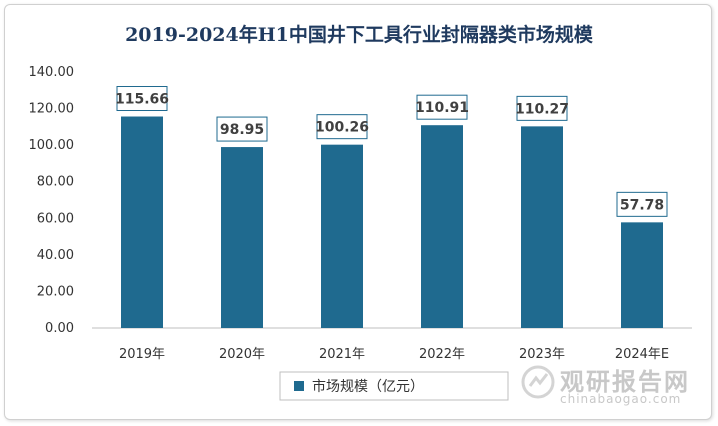 The height and width of the screenshot is (426, 718). What do you see at coordinates (368, 386) in the screenshot?
I see `legend-label: 市场规模（亿元）` at bounding box center [368, 386].